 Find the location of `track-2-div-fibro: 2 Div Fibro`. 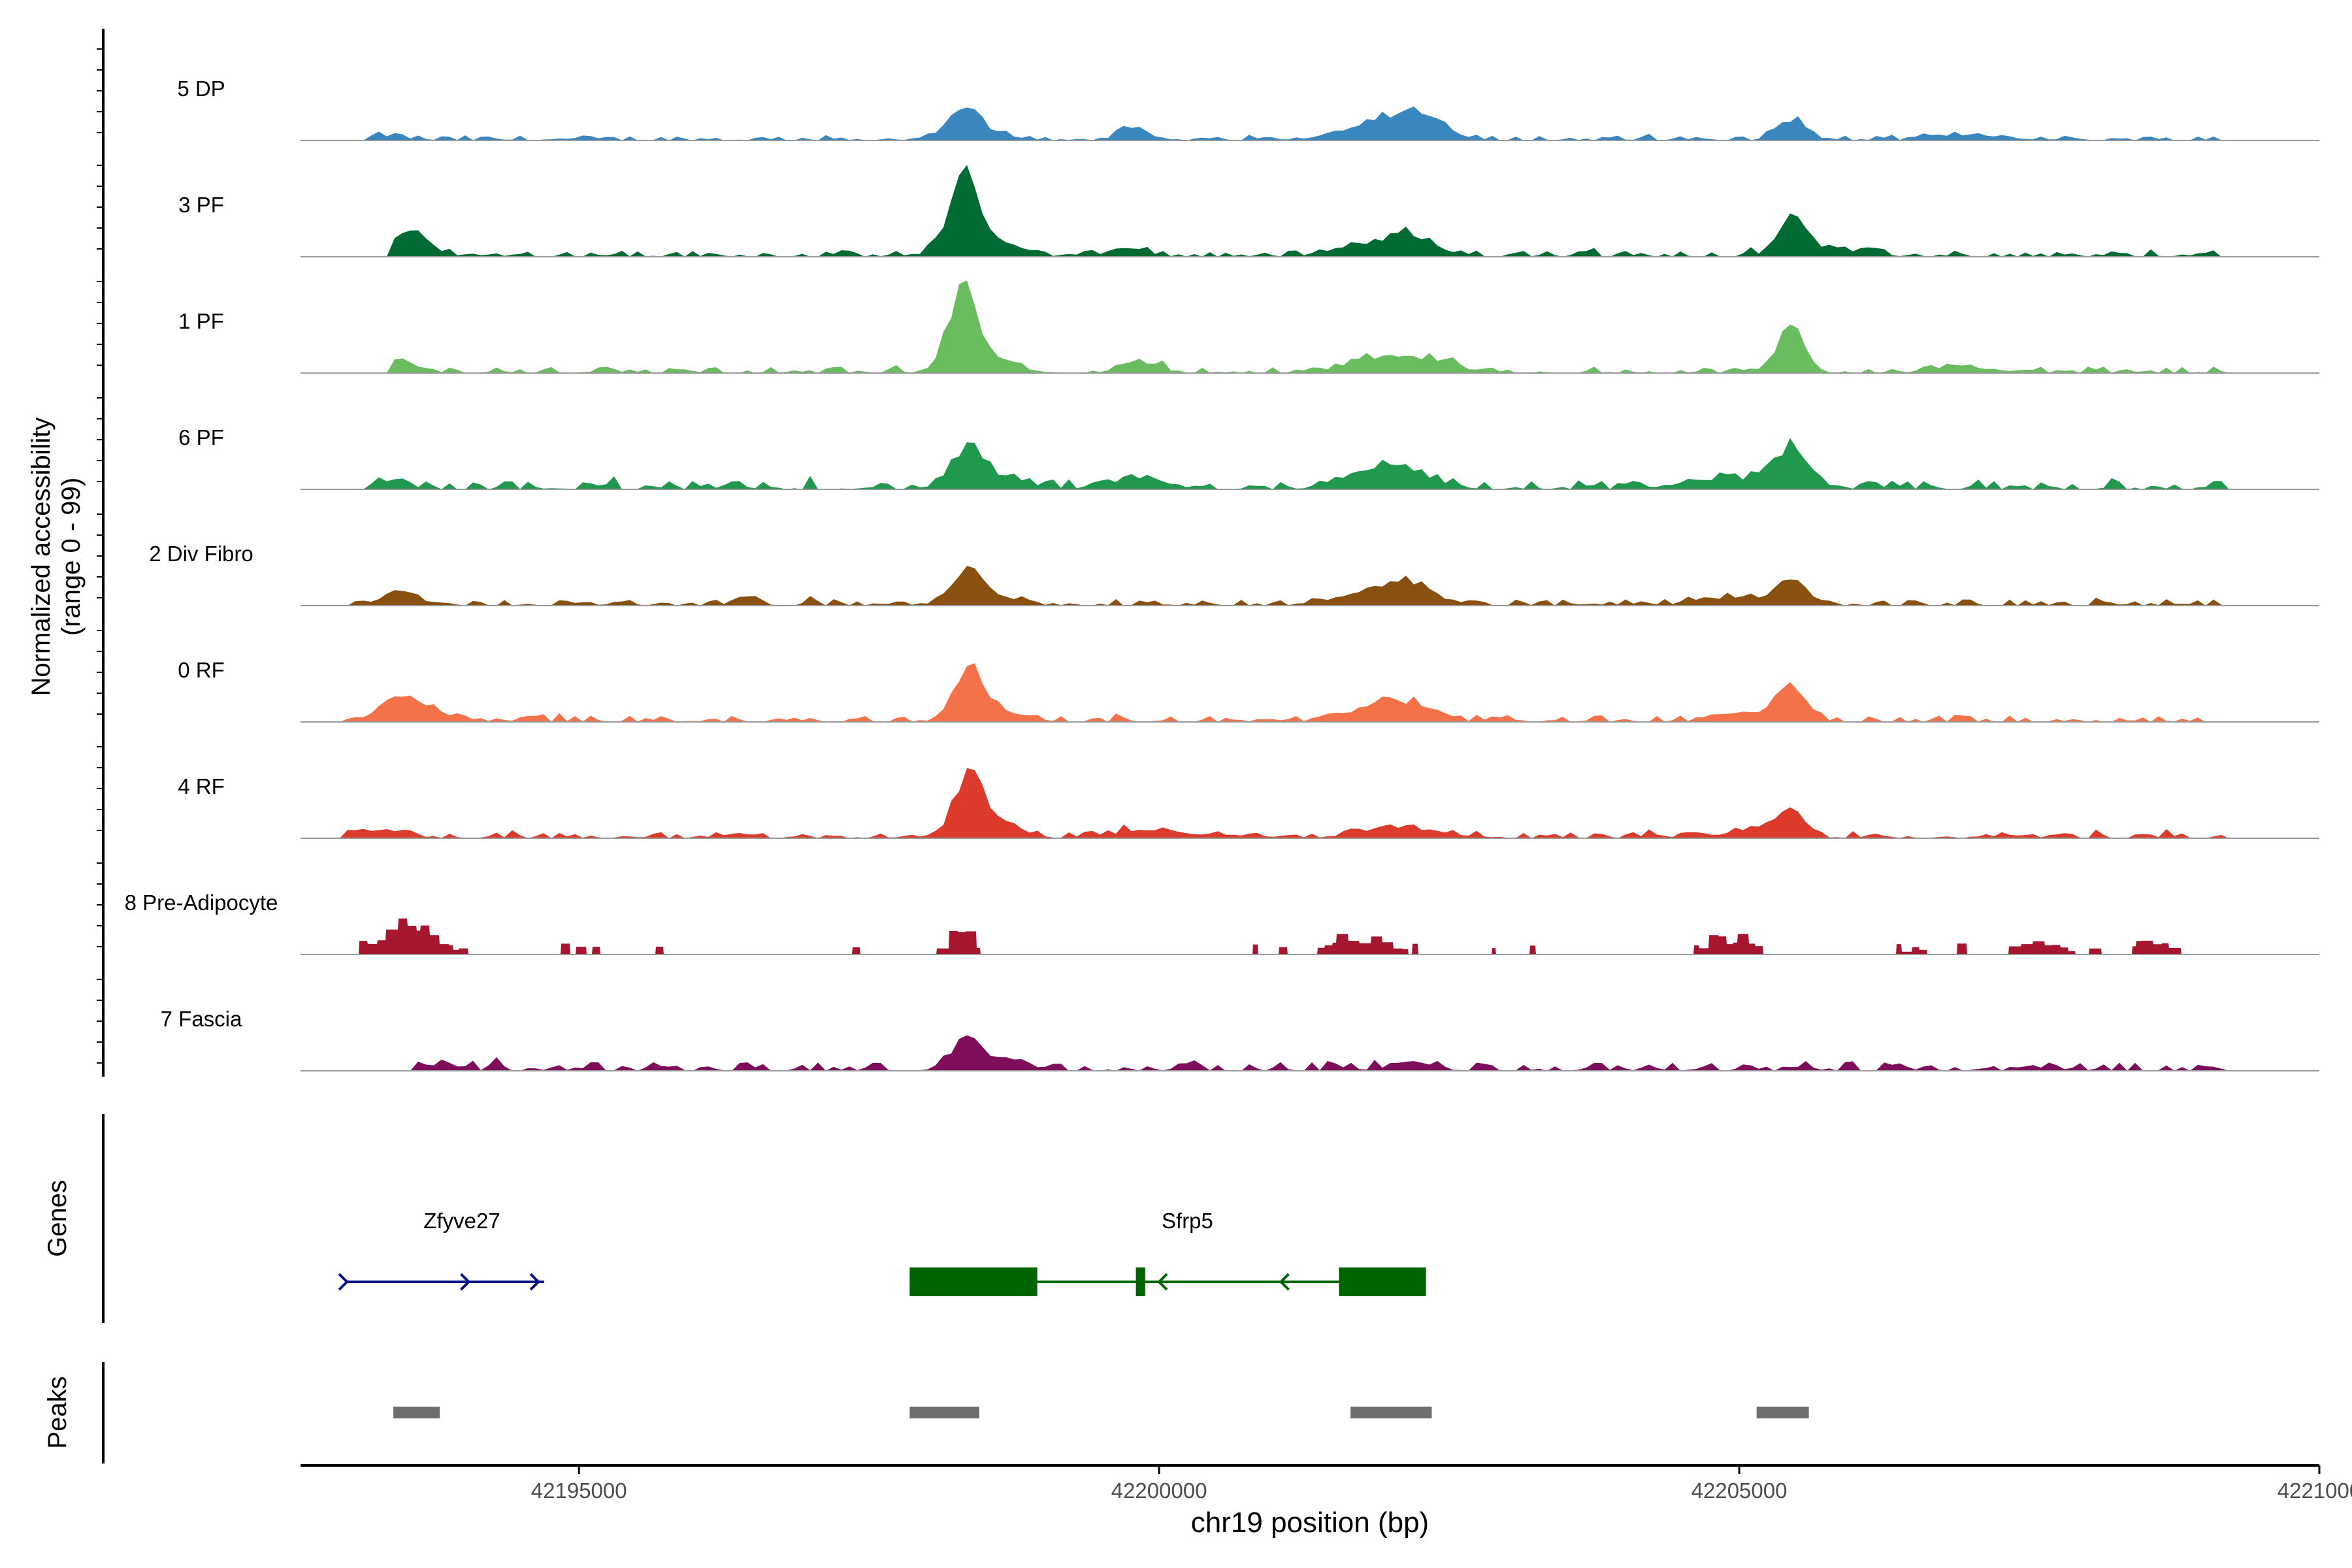

track-2-div-fibro: 2 Div Fibro is located at coordinates (1234, 574).